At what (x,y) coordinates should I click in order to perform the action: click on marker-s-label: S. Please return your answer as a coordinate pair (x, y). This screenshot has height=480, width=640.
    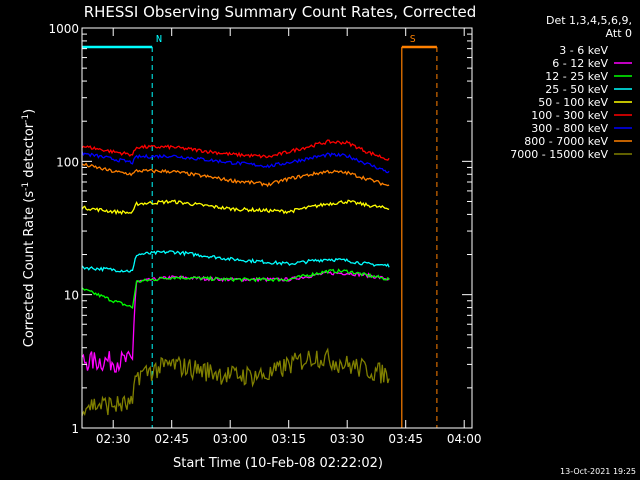
    Looking at the image, I should click on (413, 39).